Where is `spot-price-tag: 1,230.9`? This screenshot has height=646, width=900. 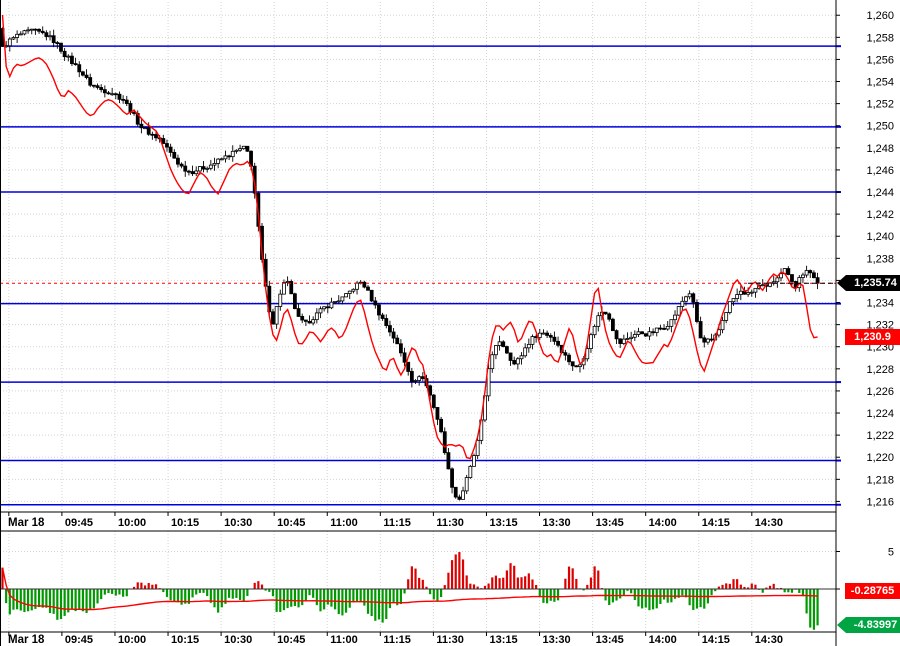 spot-price-tag: 1,230.9 is located at coordinates (872, 337).